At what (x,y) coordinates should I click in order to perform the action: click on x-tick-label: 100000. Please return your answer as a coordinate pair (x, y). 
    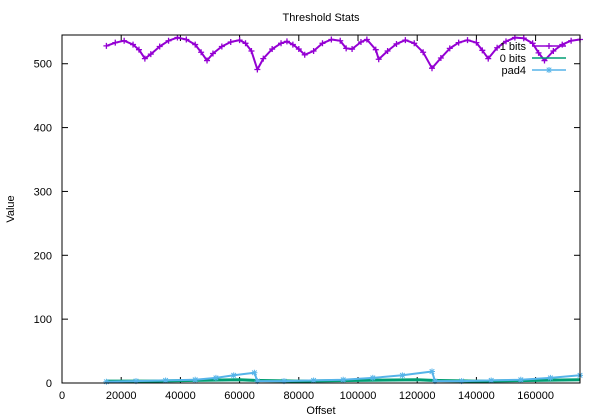
    Looking at the image, I should click on (358, 396).